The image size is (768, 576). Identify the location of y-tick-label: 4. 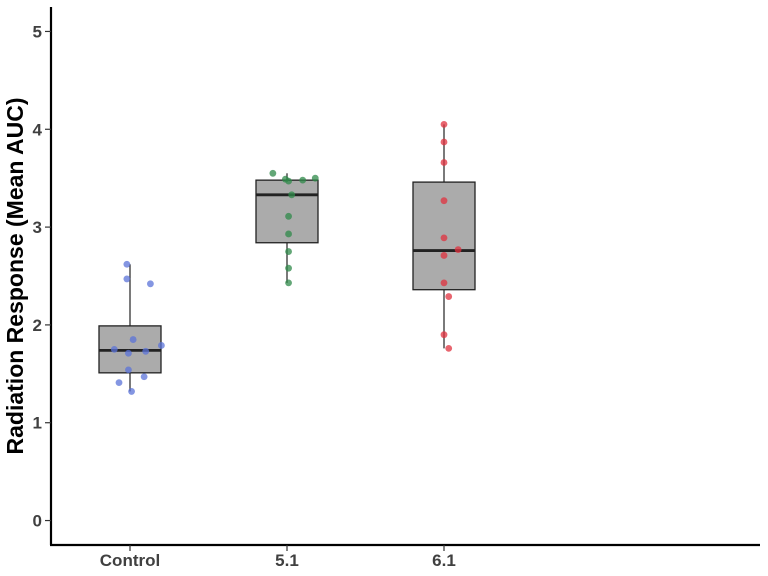
(38, 129).